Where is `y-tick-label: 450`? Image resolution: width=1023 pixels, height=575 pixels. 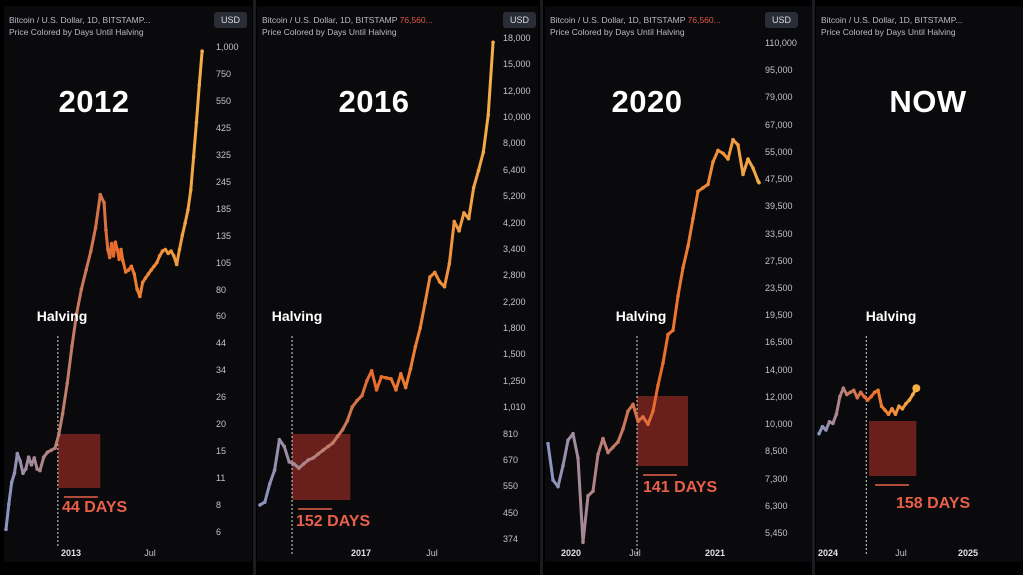 y-tick-label: 450 is located at coordinates (511, 512).